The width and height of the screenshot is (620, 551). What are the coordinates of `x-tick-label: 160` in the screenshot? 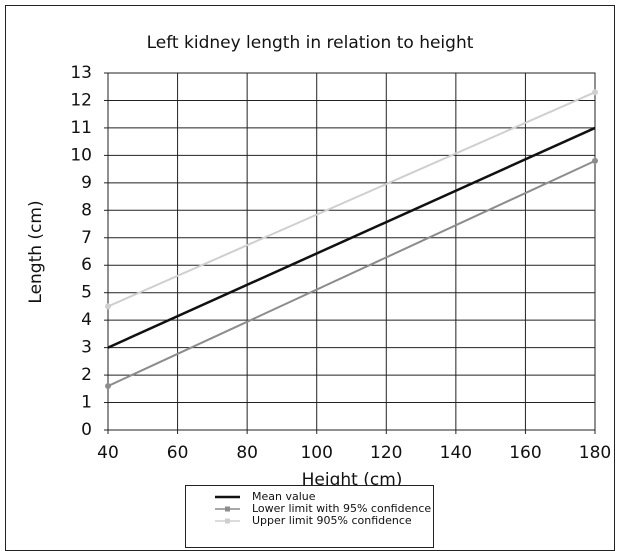 It's located at (525, 453).